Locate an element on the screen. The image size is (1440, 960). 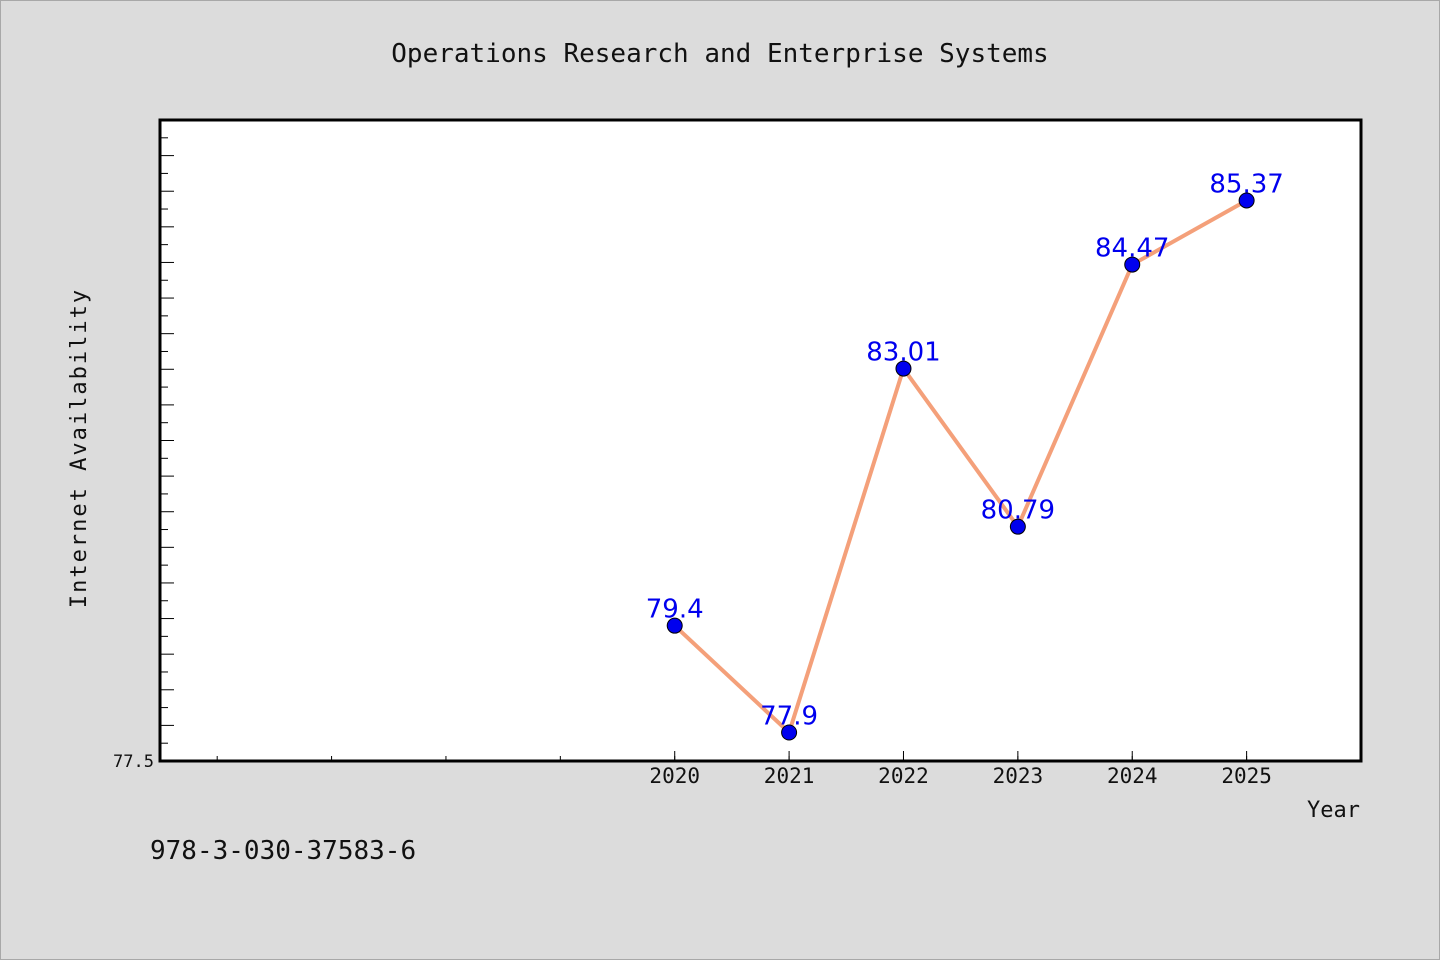
y-axis-label: Internet Availability is located at coordinates (79, 448).